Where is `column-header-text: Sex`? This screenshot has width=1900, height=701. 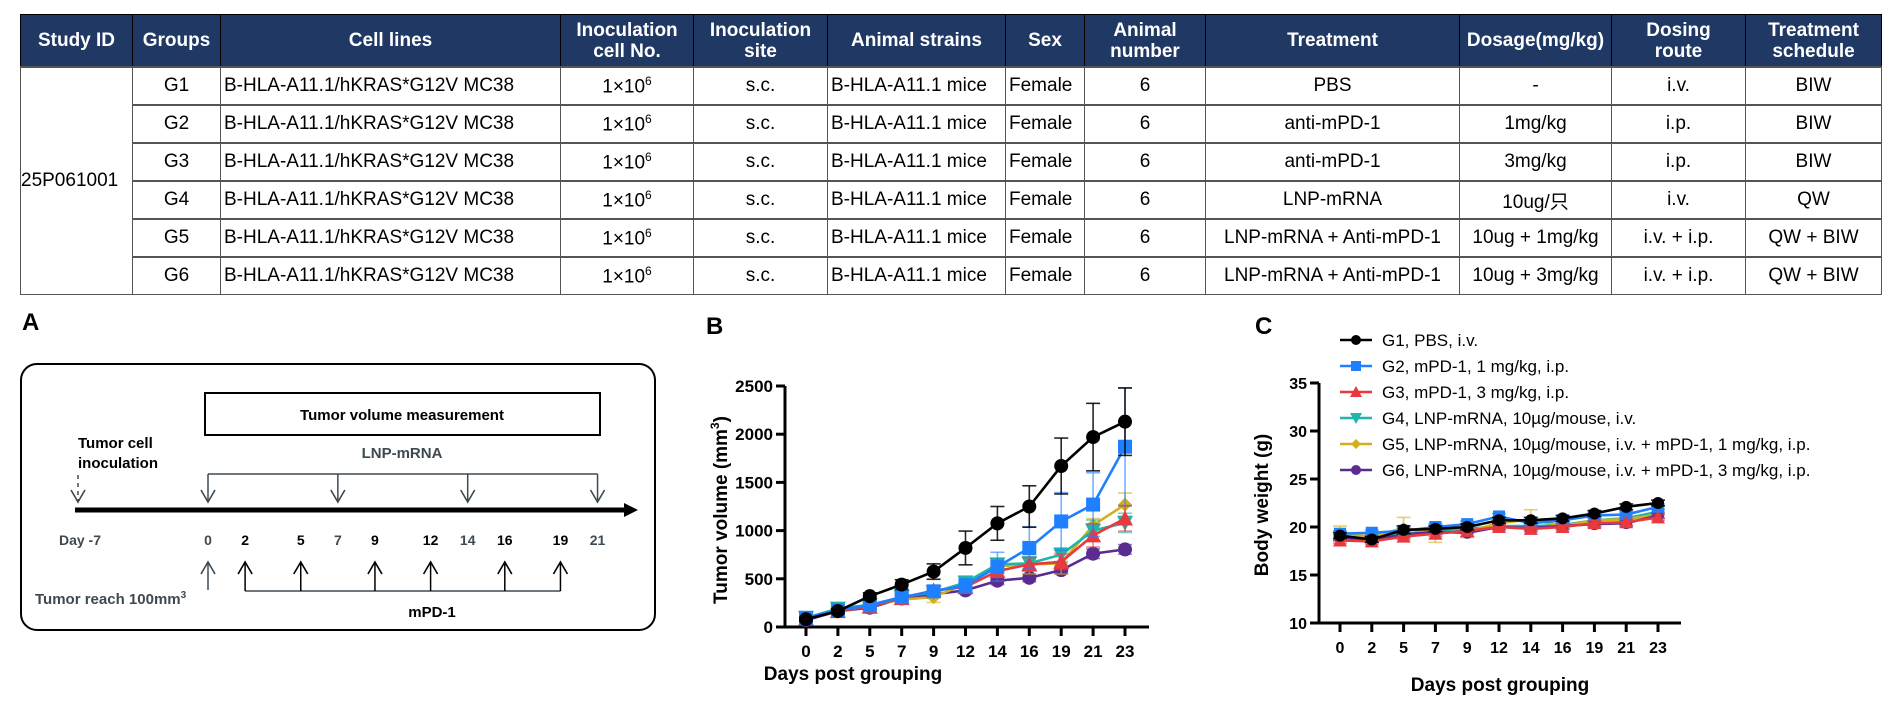
column-header-text: Sex is located at coordinates (1045, 40).